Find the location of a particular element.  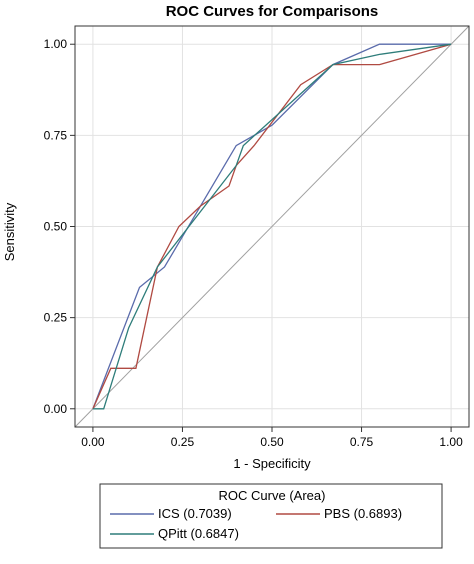

legend-entry-qpitt: QPitt (0.6847) is located at coordinates (198, 533).